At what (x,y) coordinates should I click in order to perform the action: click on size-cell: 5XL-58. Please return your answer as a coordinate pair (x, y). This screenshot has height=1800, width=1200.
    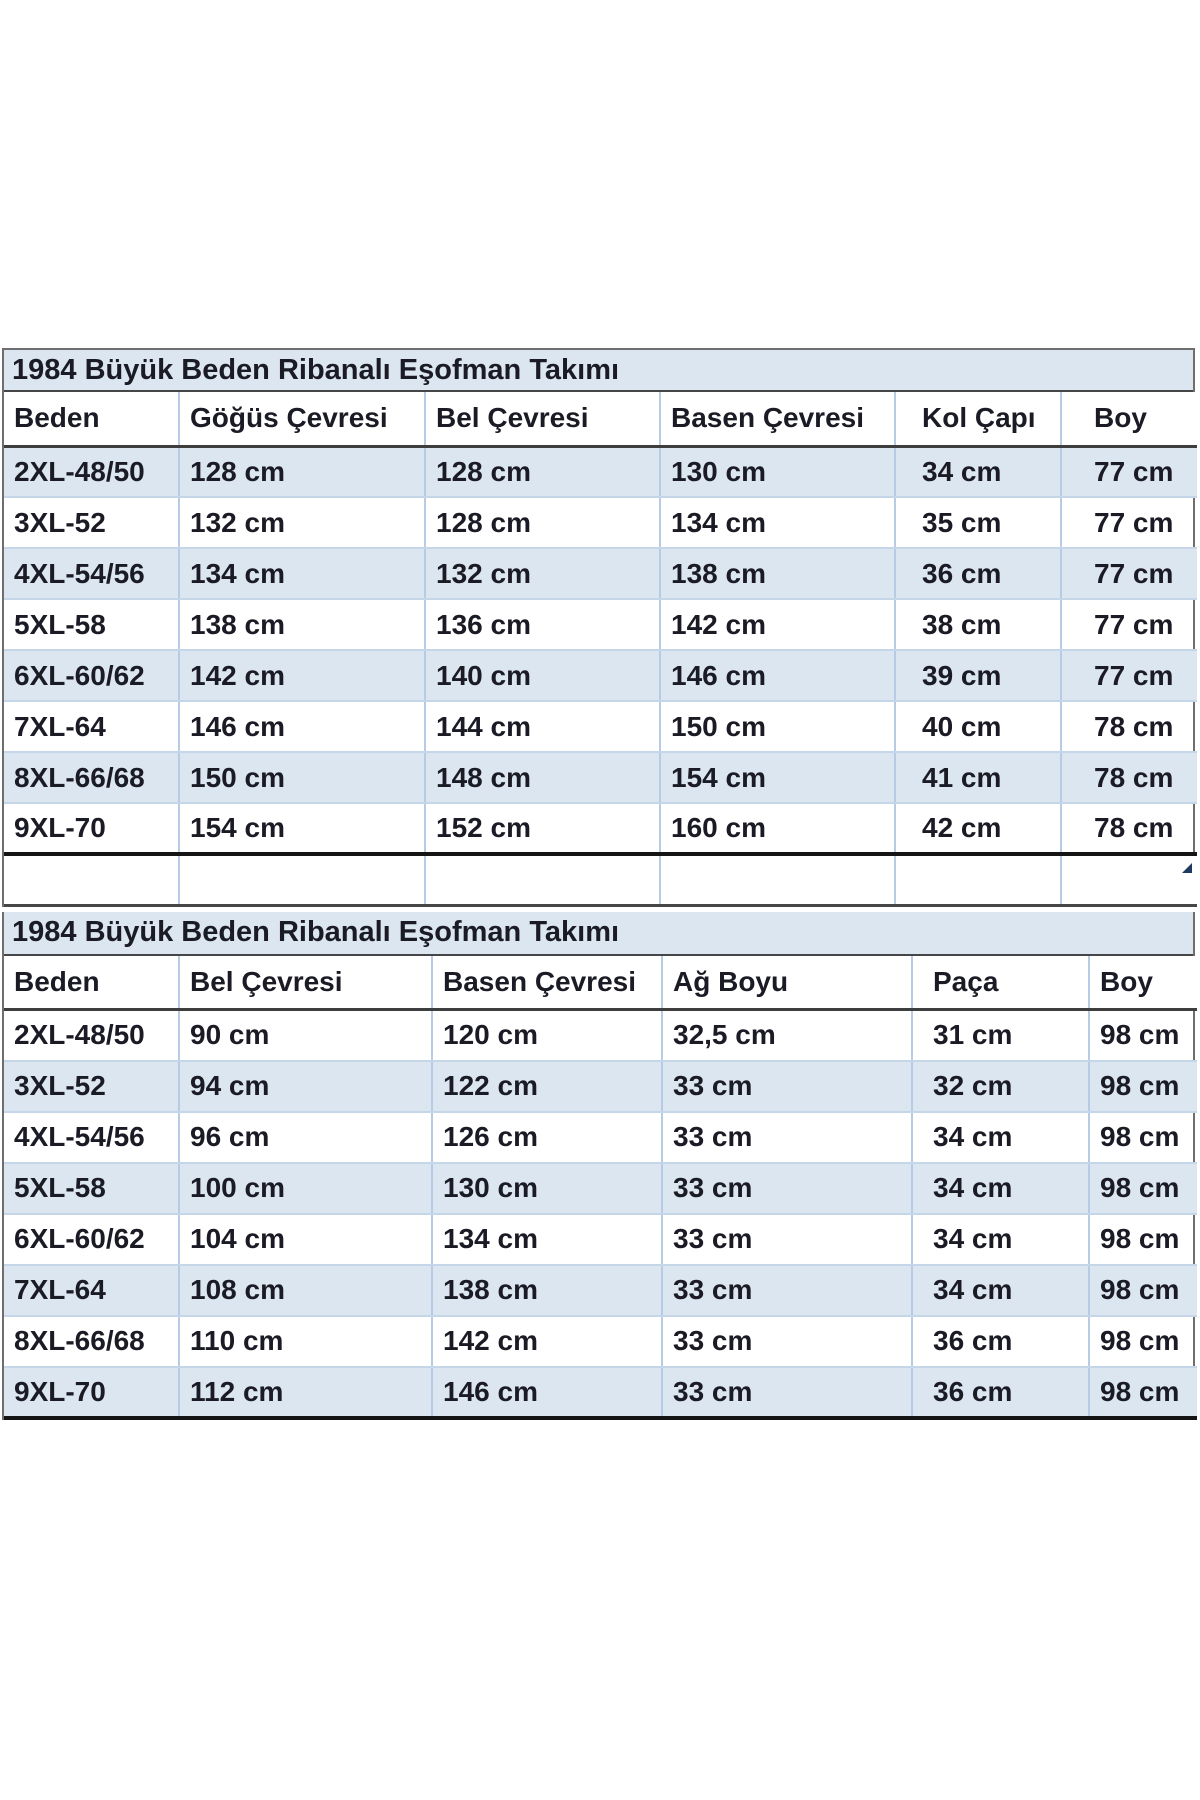
    Looking at the image, I should click on (91, 625).